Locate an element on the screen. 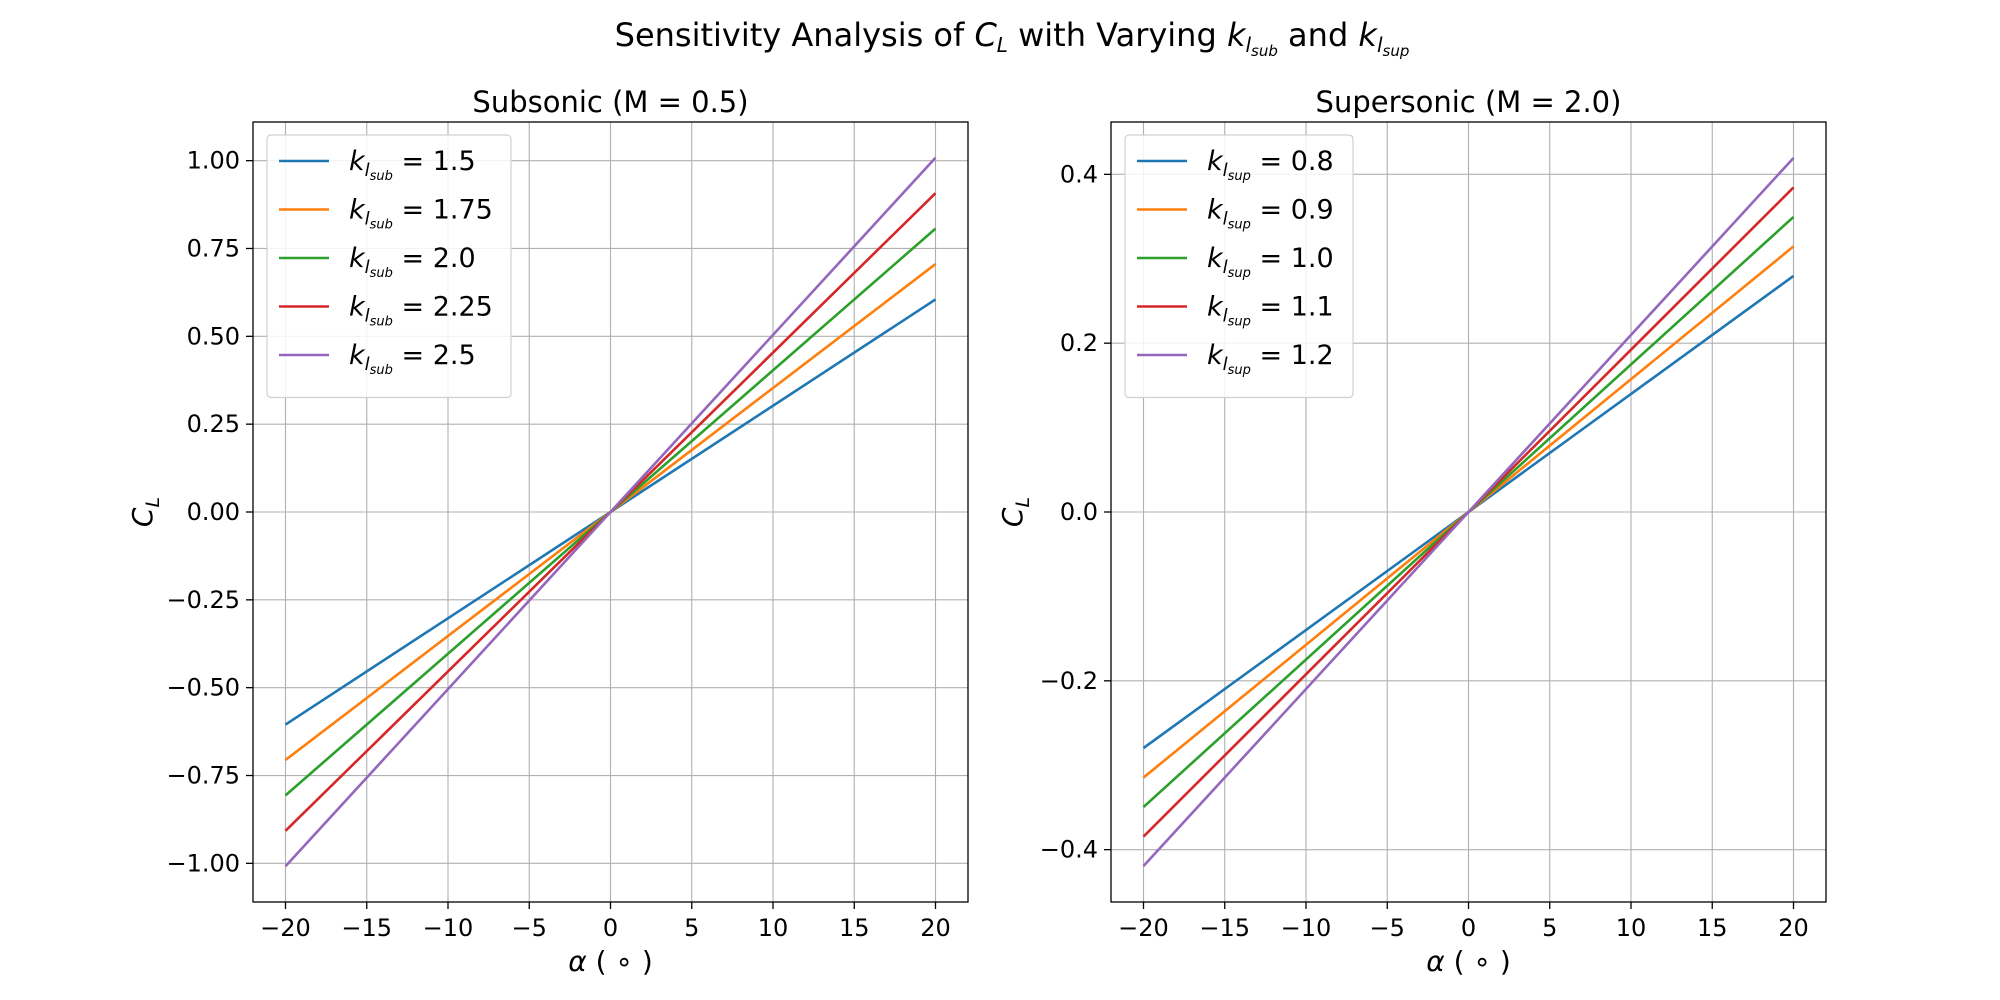 This screenshot has width=2000, height=1000. y-tick-label: −0.75 is located at coordinates (203, 776).